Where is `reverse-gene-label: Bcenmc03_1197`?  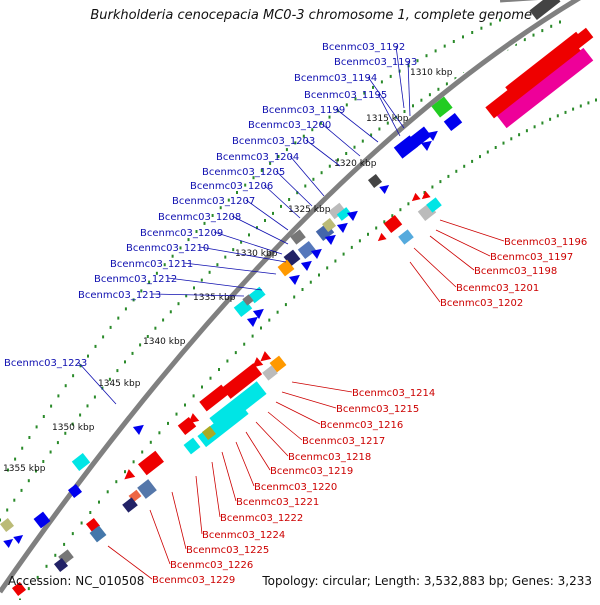
reverse-gene-label: Bcenmc03_1197 is located at coordinates (531, 257).